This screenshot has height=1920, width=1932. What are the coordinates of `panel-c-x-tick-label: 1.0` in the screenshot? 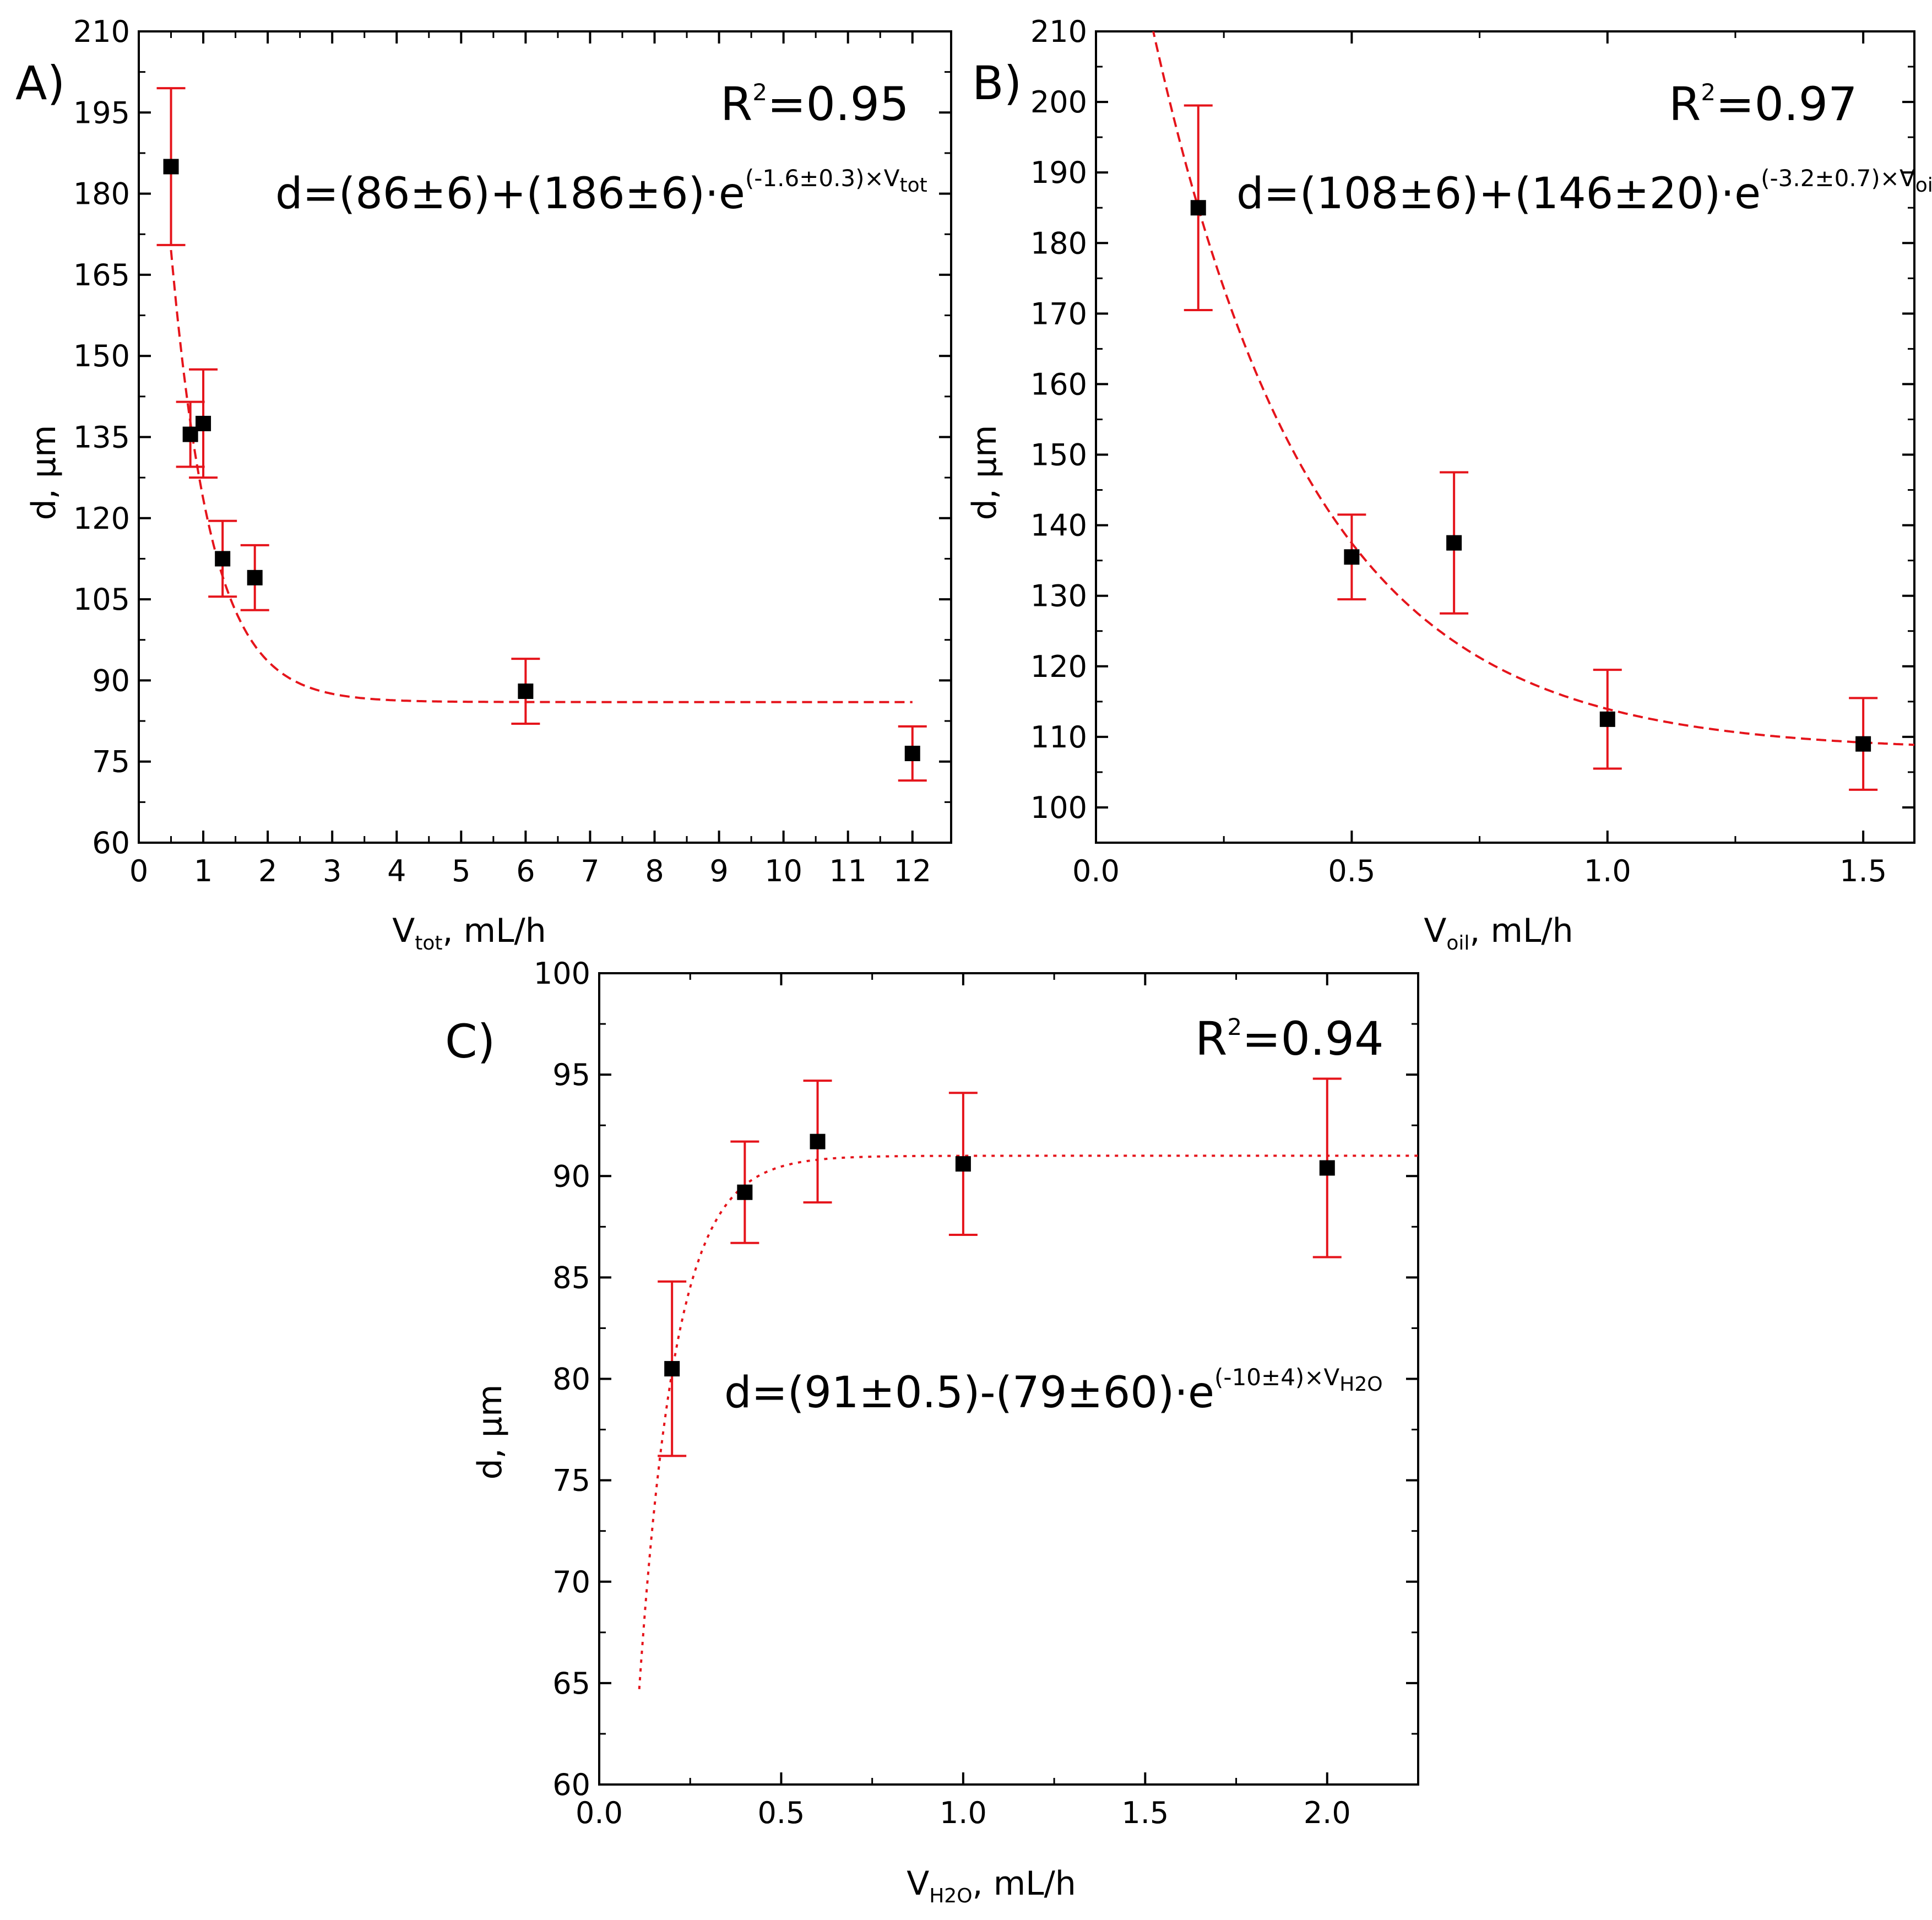 It's located at (963, 1813).